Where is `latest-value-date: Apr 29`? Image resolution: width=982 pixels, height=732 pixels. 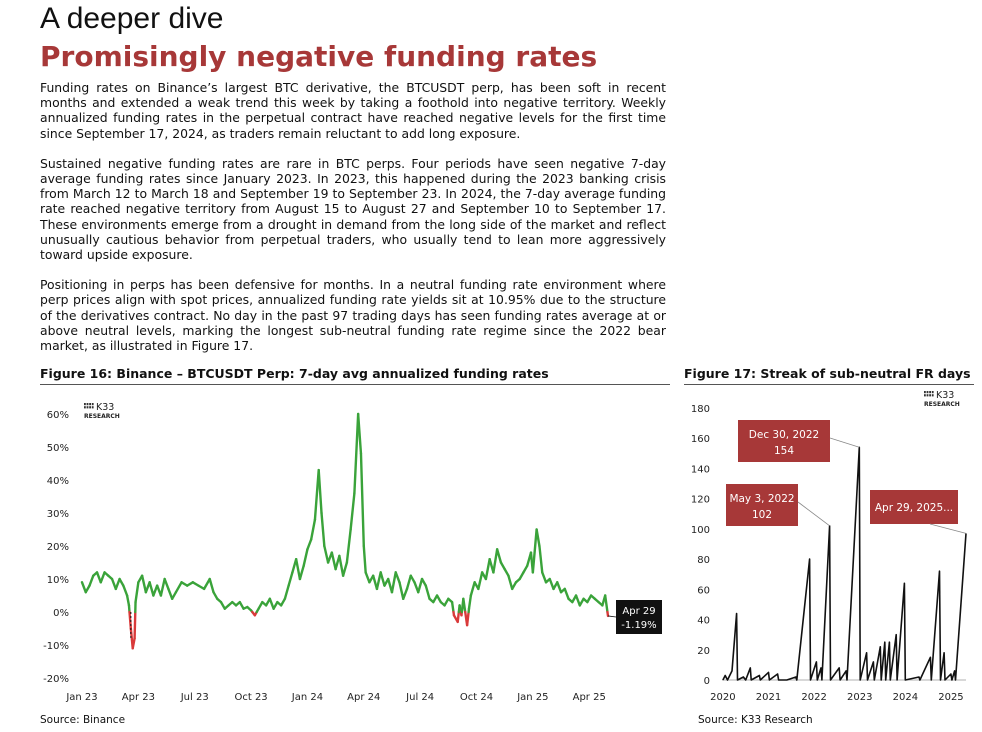 latest-value-date: Apr 29 is located at coordinates (638, 611).